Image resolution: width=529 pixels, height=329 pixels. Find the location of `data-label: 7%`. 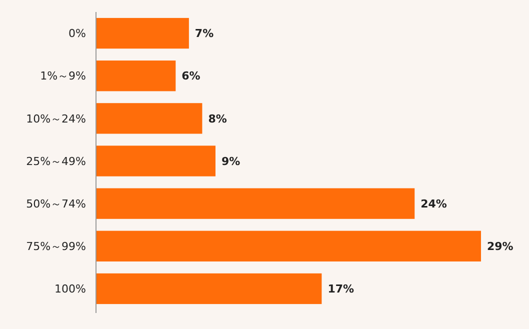

data-label: 7% is located at coordinates (204, 33).